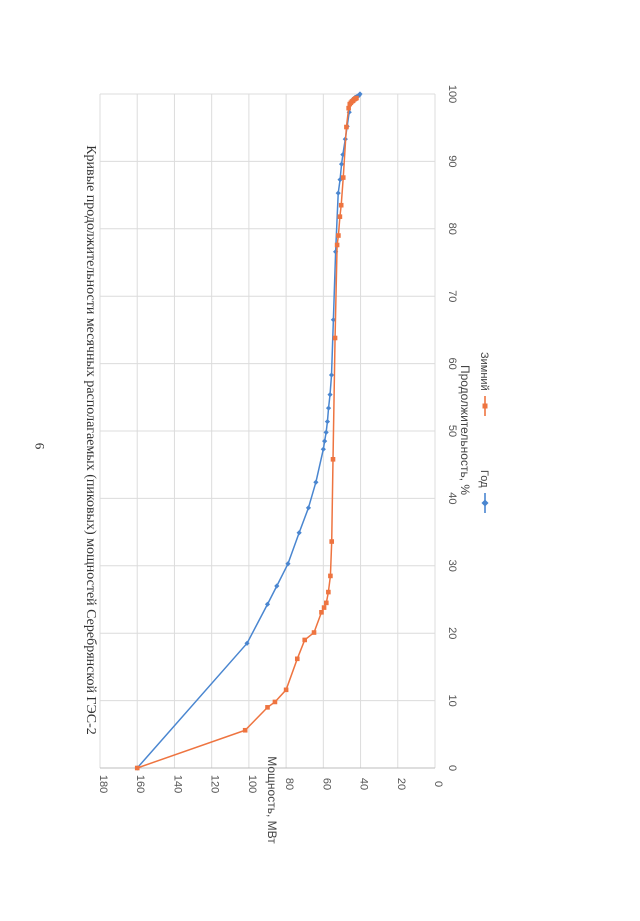 The width and height of the screenshot is (640, 921). Describe the element at coordinates (140, 784) in the screenshot. I see `y-tick-label: 160` at that location.